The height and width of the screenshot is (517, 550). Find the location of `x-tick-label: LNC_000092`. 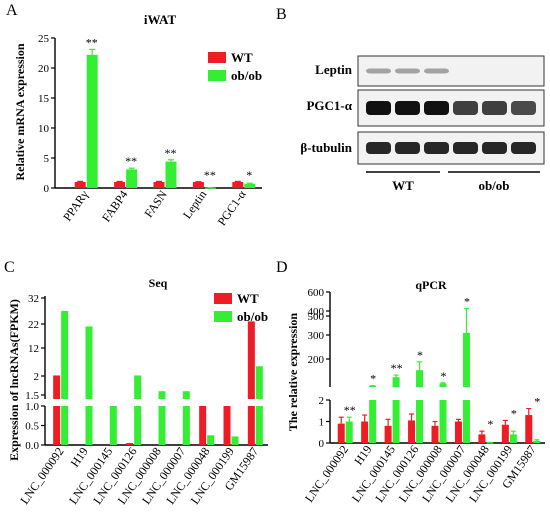

x-tick-label: LNC_000092 is located at coordinates (326, 474).